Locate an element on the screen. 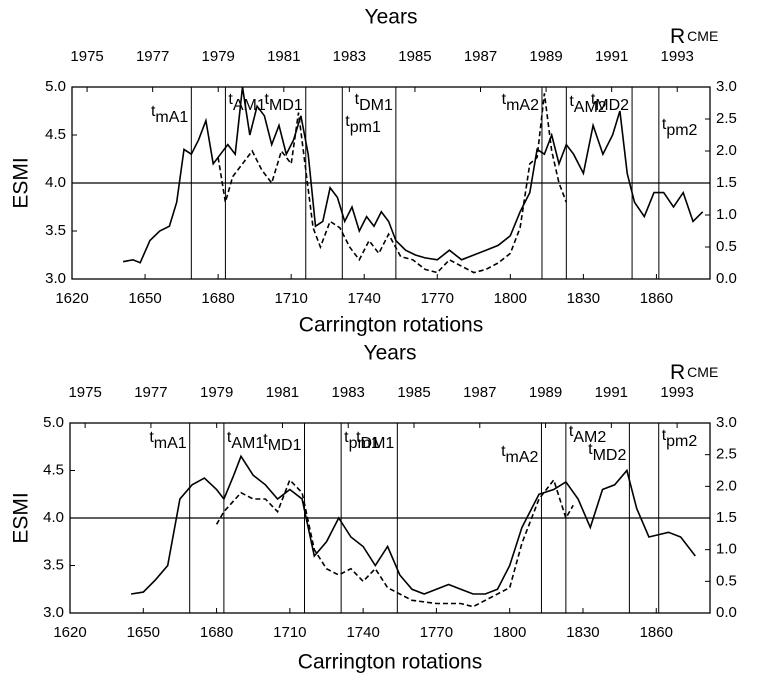 This screenshot has height=685, width=764. event-label-sub: AM1 is located at coordinates (247, 443).